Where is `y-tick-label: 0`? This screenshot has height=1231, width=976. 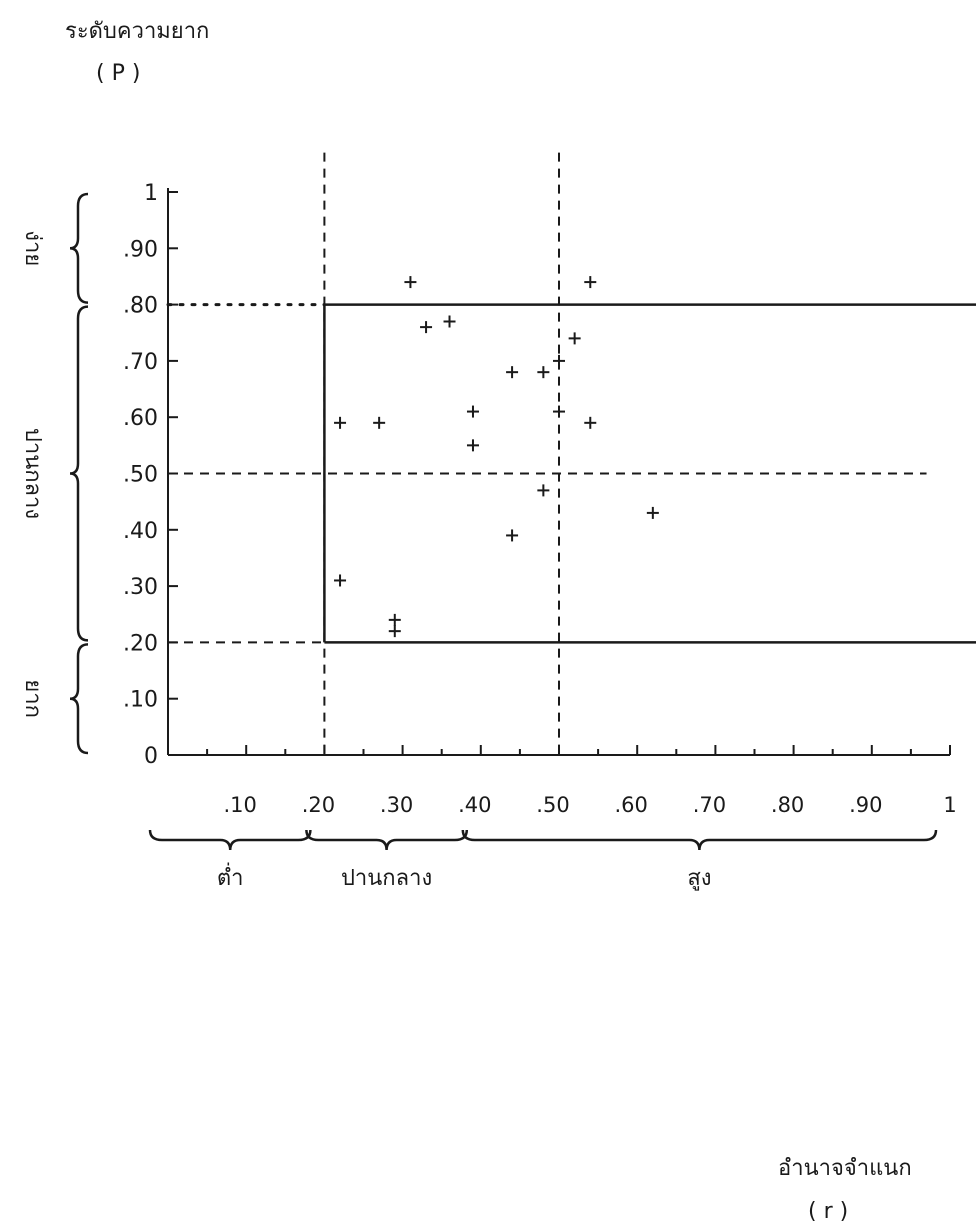
y-tick-label: 0 is located at coordinates (151, 756).